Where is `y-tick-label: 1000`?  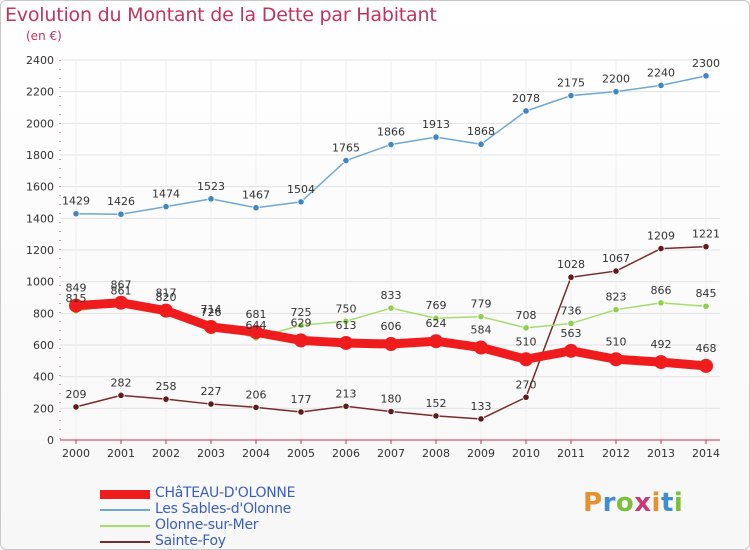 y-tick-label: 1000 is located at coordinates (40, 282).